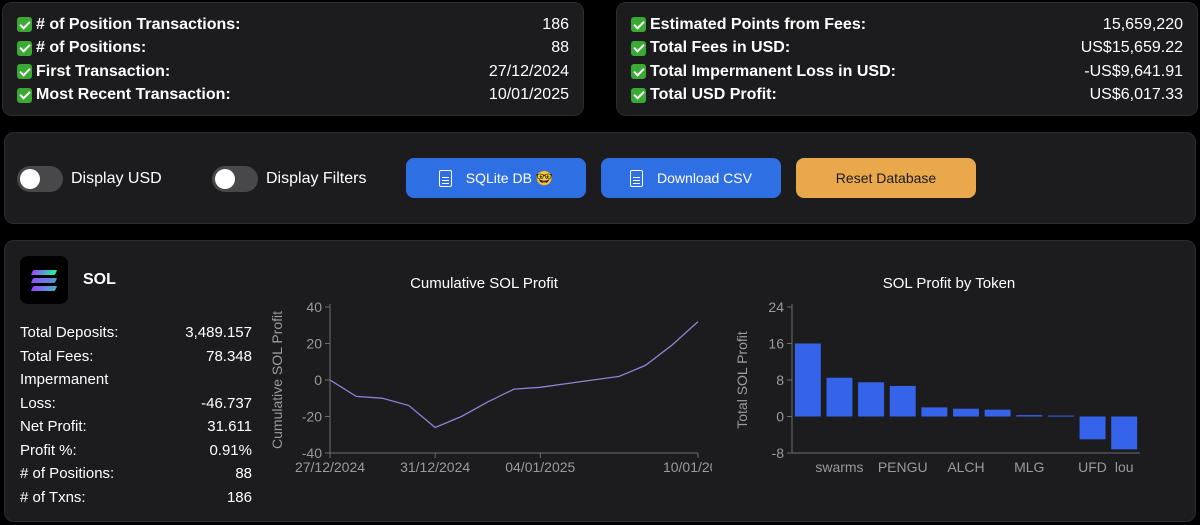  I want to click on x-tick-label: UFD, so click(1092, 467).